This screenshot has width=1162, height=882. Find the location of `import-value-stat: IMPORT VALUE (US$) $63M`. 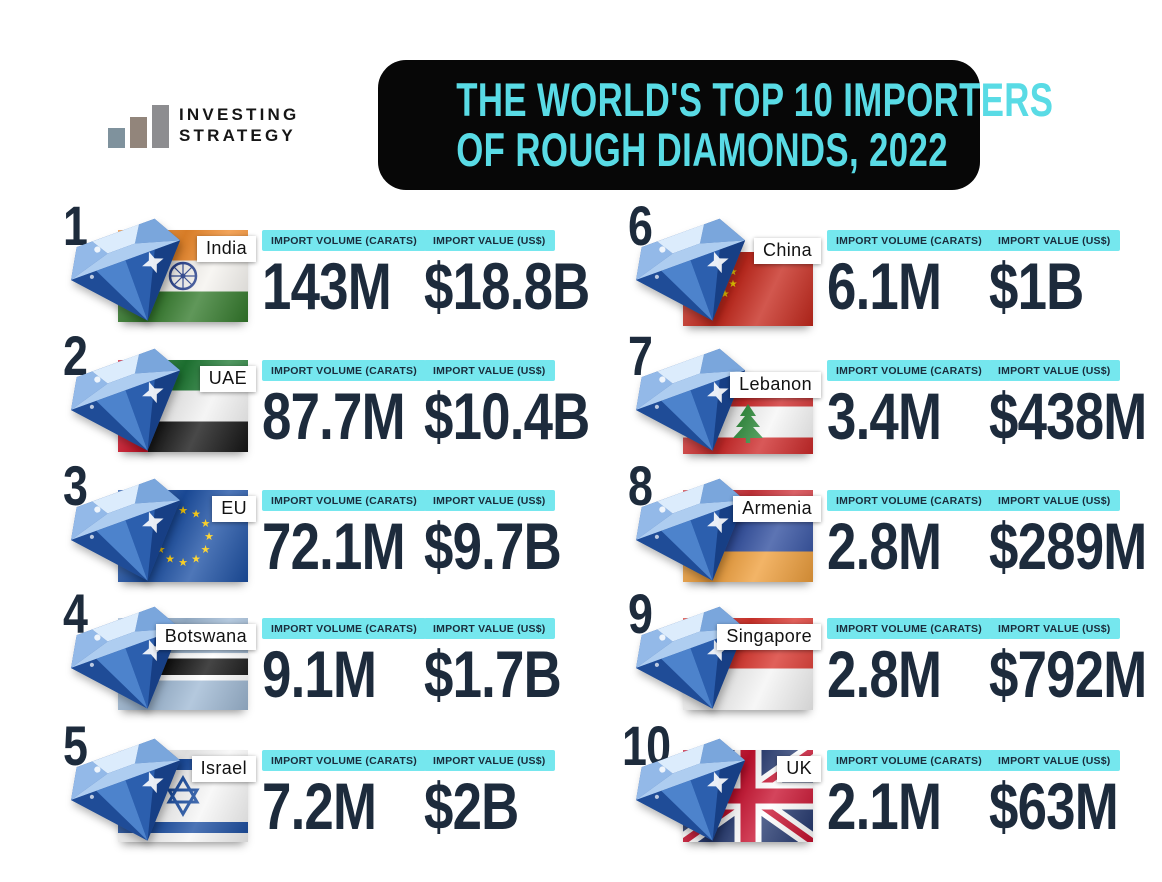

import-value-stat: IMPORT VALUE (US$) $63M is located at coordinates (1069, 796).